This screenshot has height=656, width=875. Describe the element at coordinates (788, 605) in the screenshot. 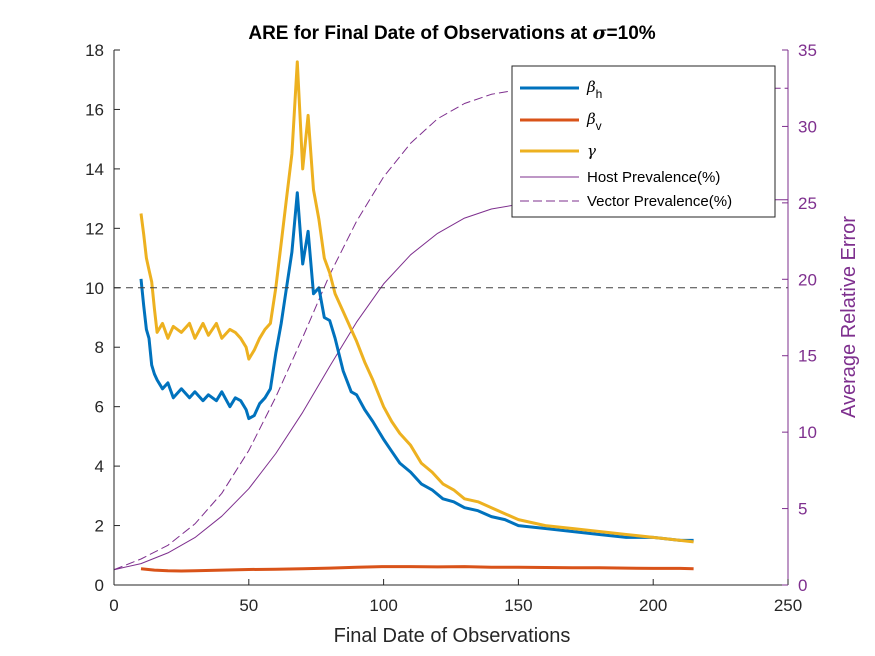

I see `x-tick-label: 250` at that location.